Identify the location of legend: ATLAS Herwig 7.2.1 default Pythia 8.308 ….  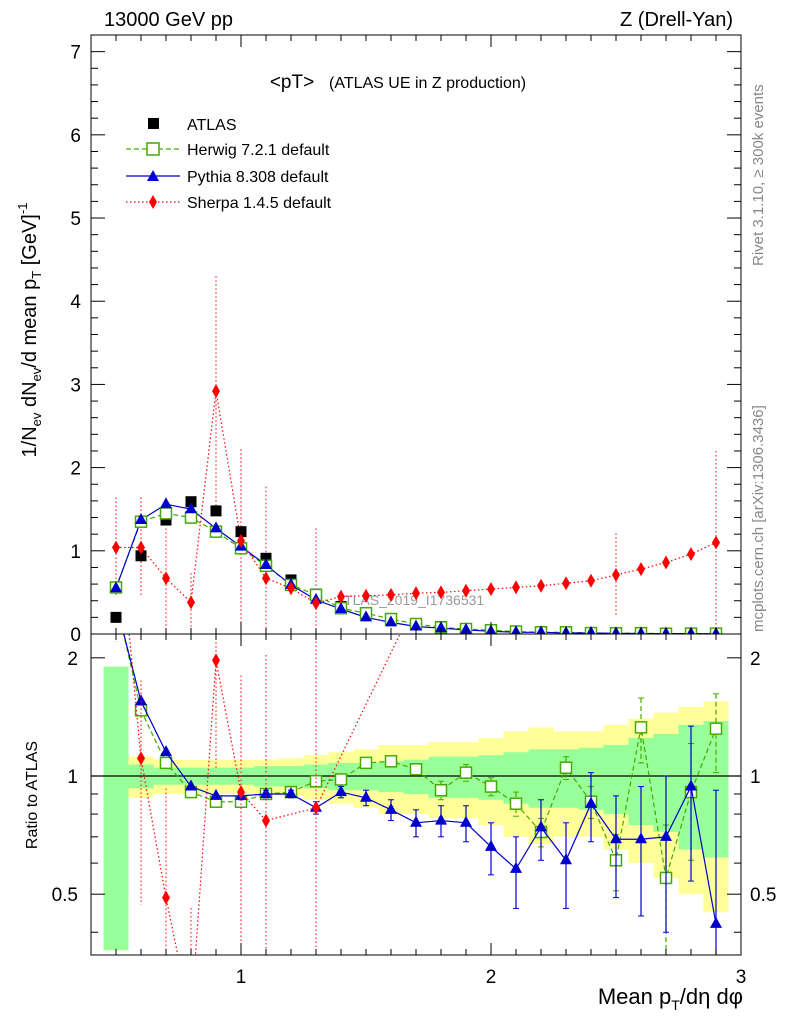
(229, 164).